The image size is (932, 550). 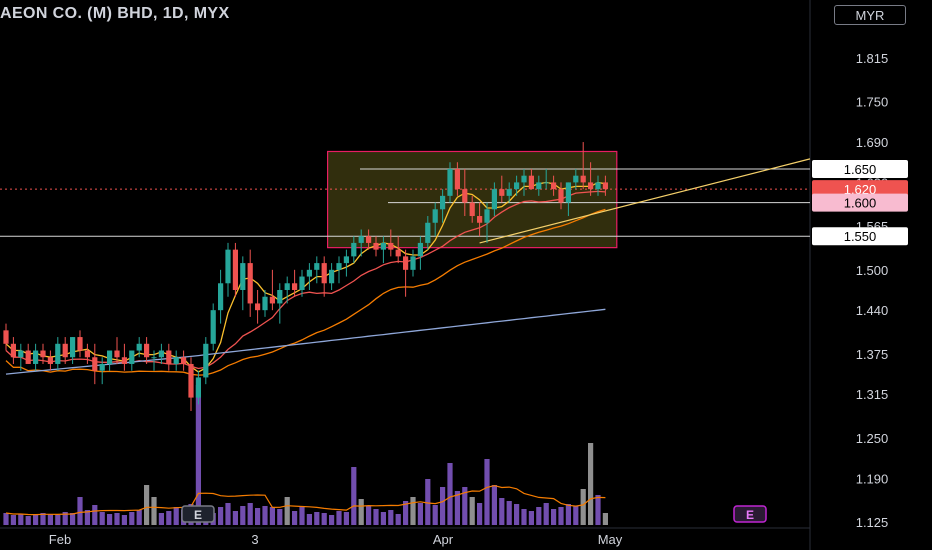 I want to click on y-tick-label: 1.690, so click(x=872, y=142).